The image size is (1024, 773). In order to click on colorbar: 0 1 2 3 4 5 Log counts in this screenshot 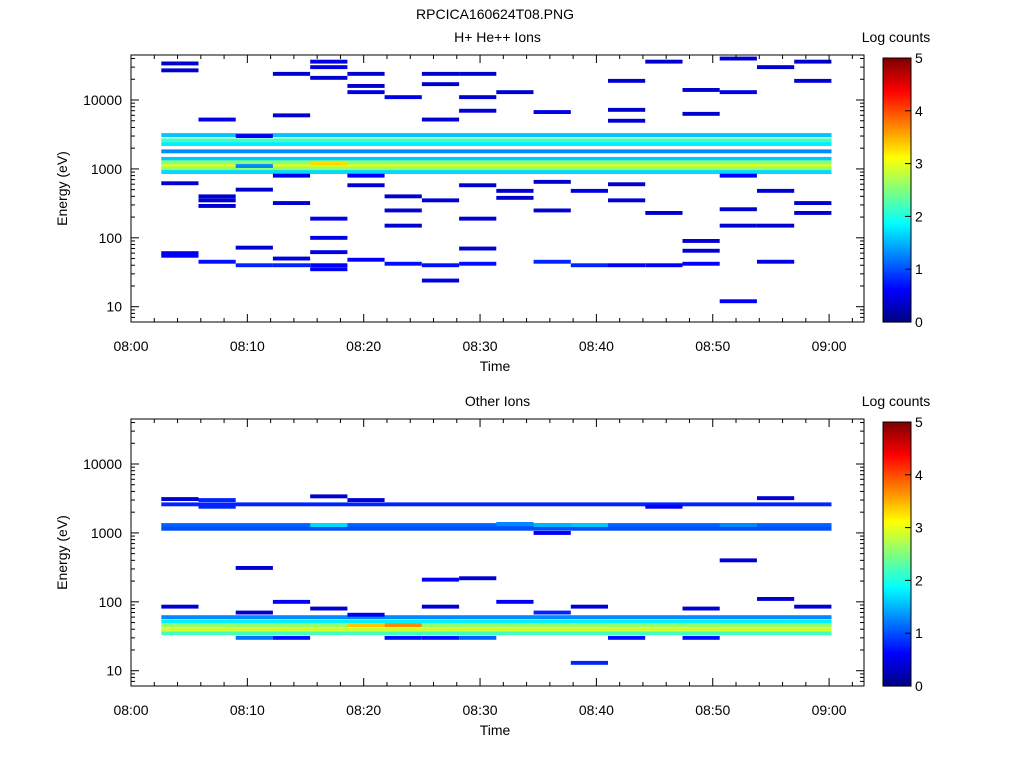, I will do `click(896, 543)`.